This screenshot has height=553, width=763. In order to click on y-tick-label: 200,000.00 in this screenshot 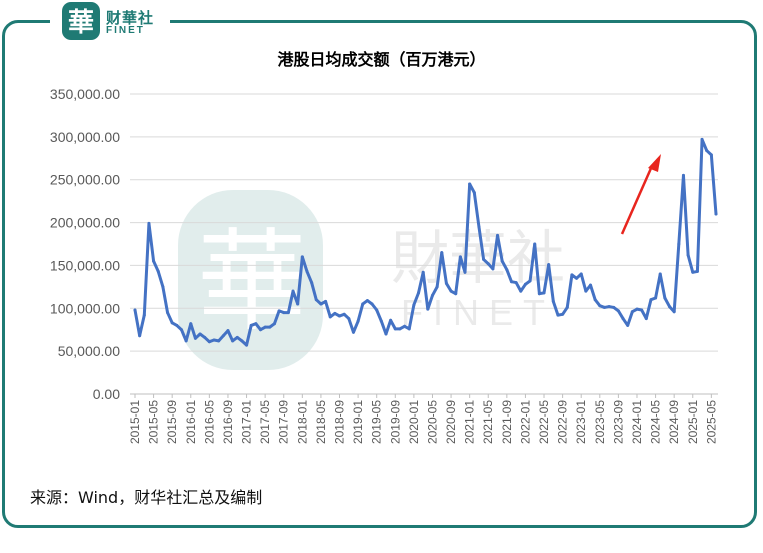, I will do `click(85, 223)`.